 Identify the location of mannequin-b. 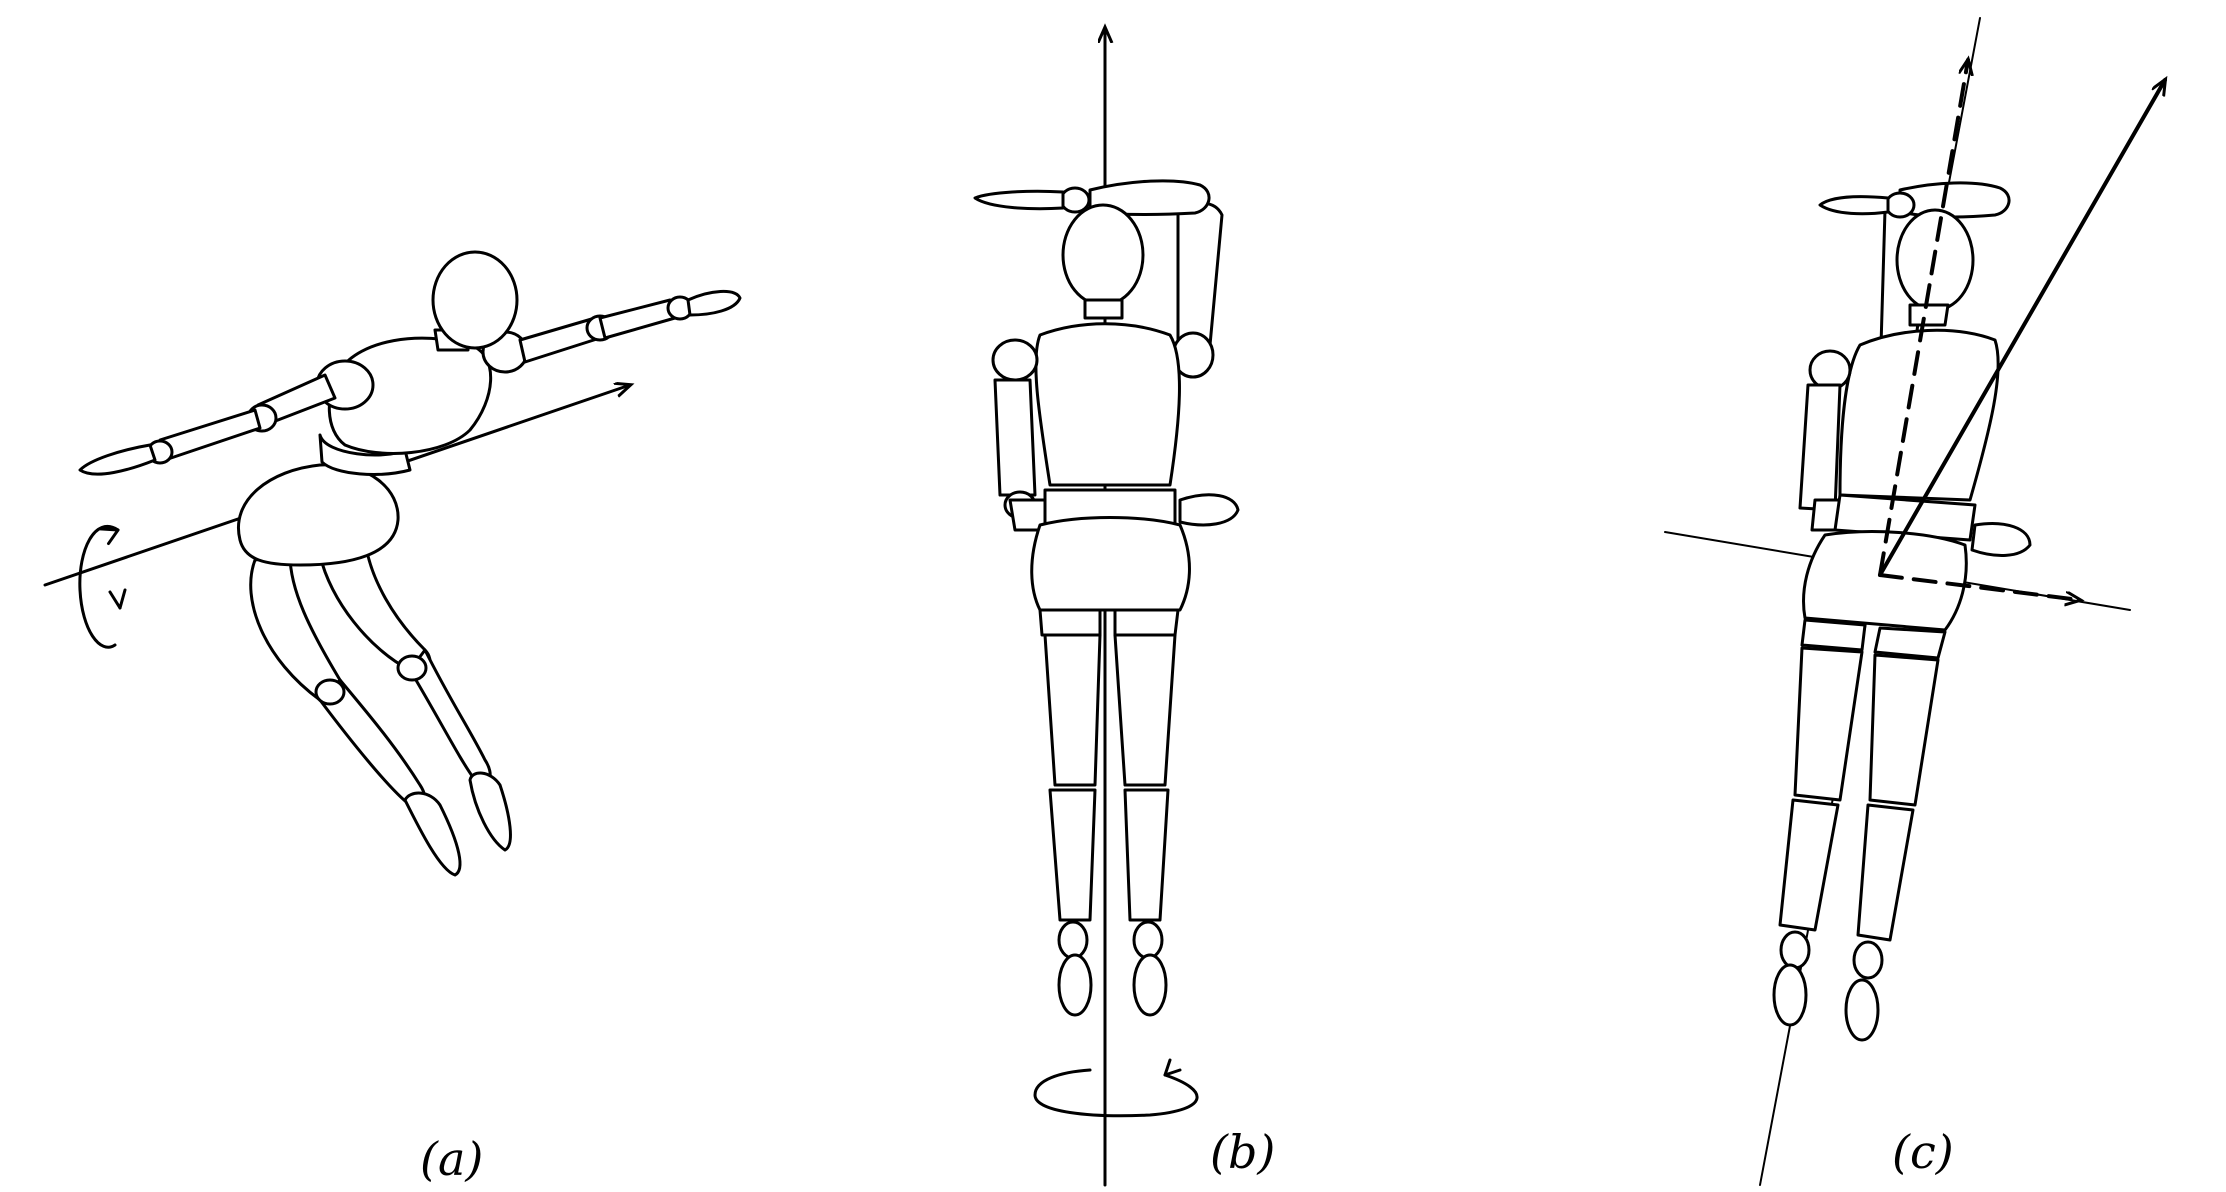
(1106, 598).